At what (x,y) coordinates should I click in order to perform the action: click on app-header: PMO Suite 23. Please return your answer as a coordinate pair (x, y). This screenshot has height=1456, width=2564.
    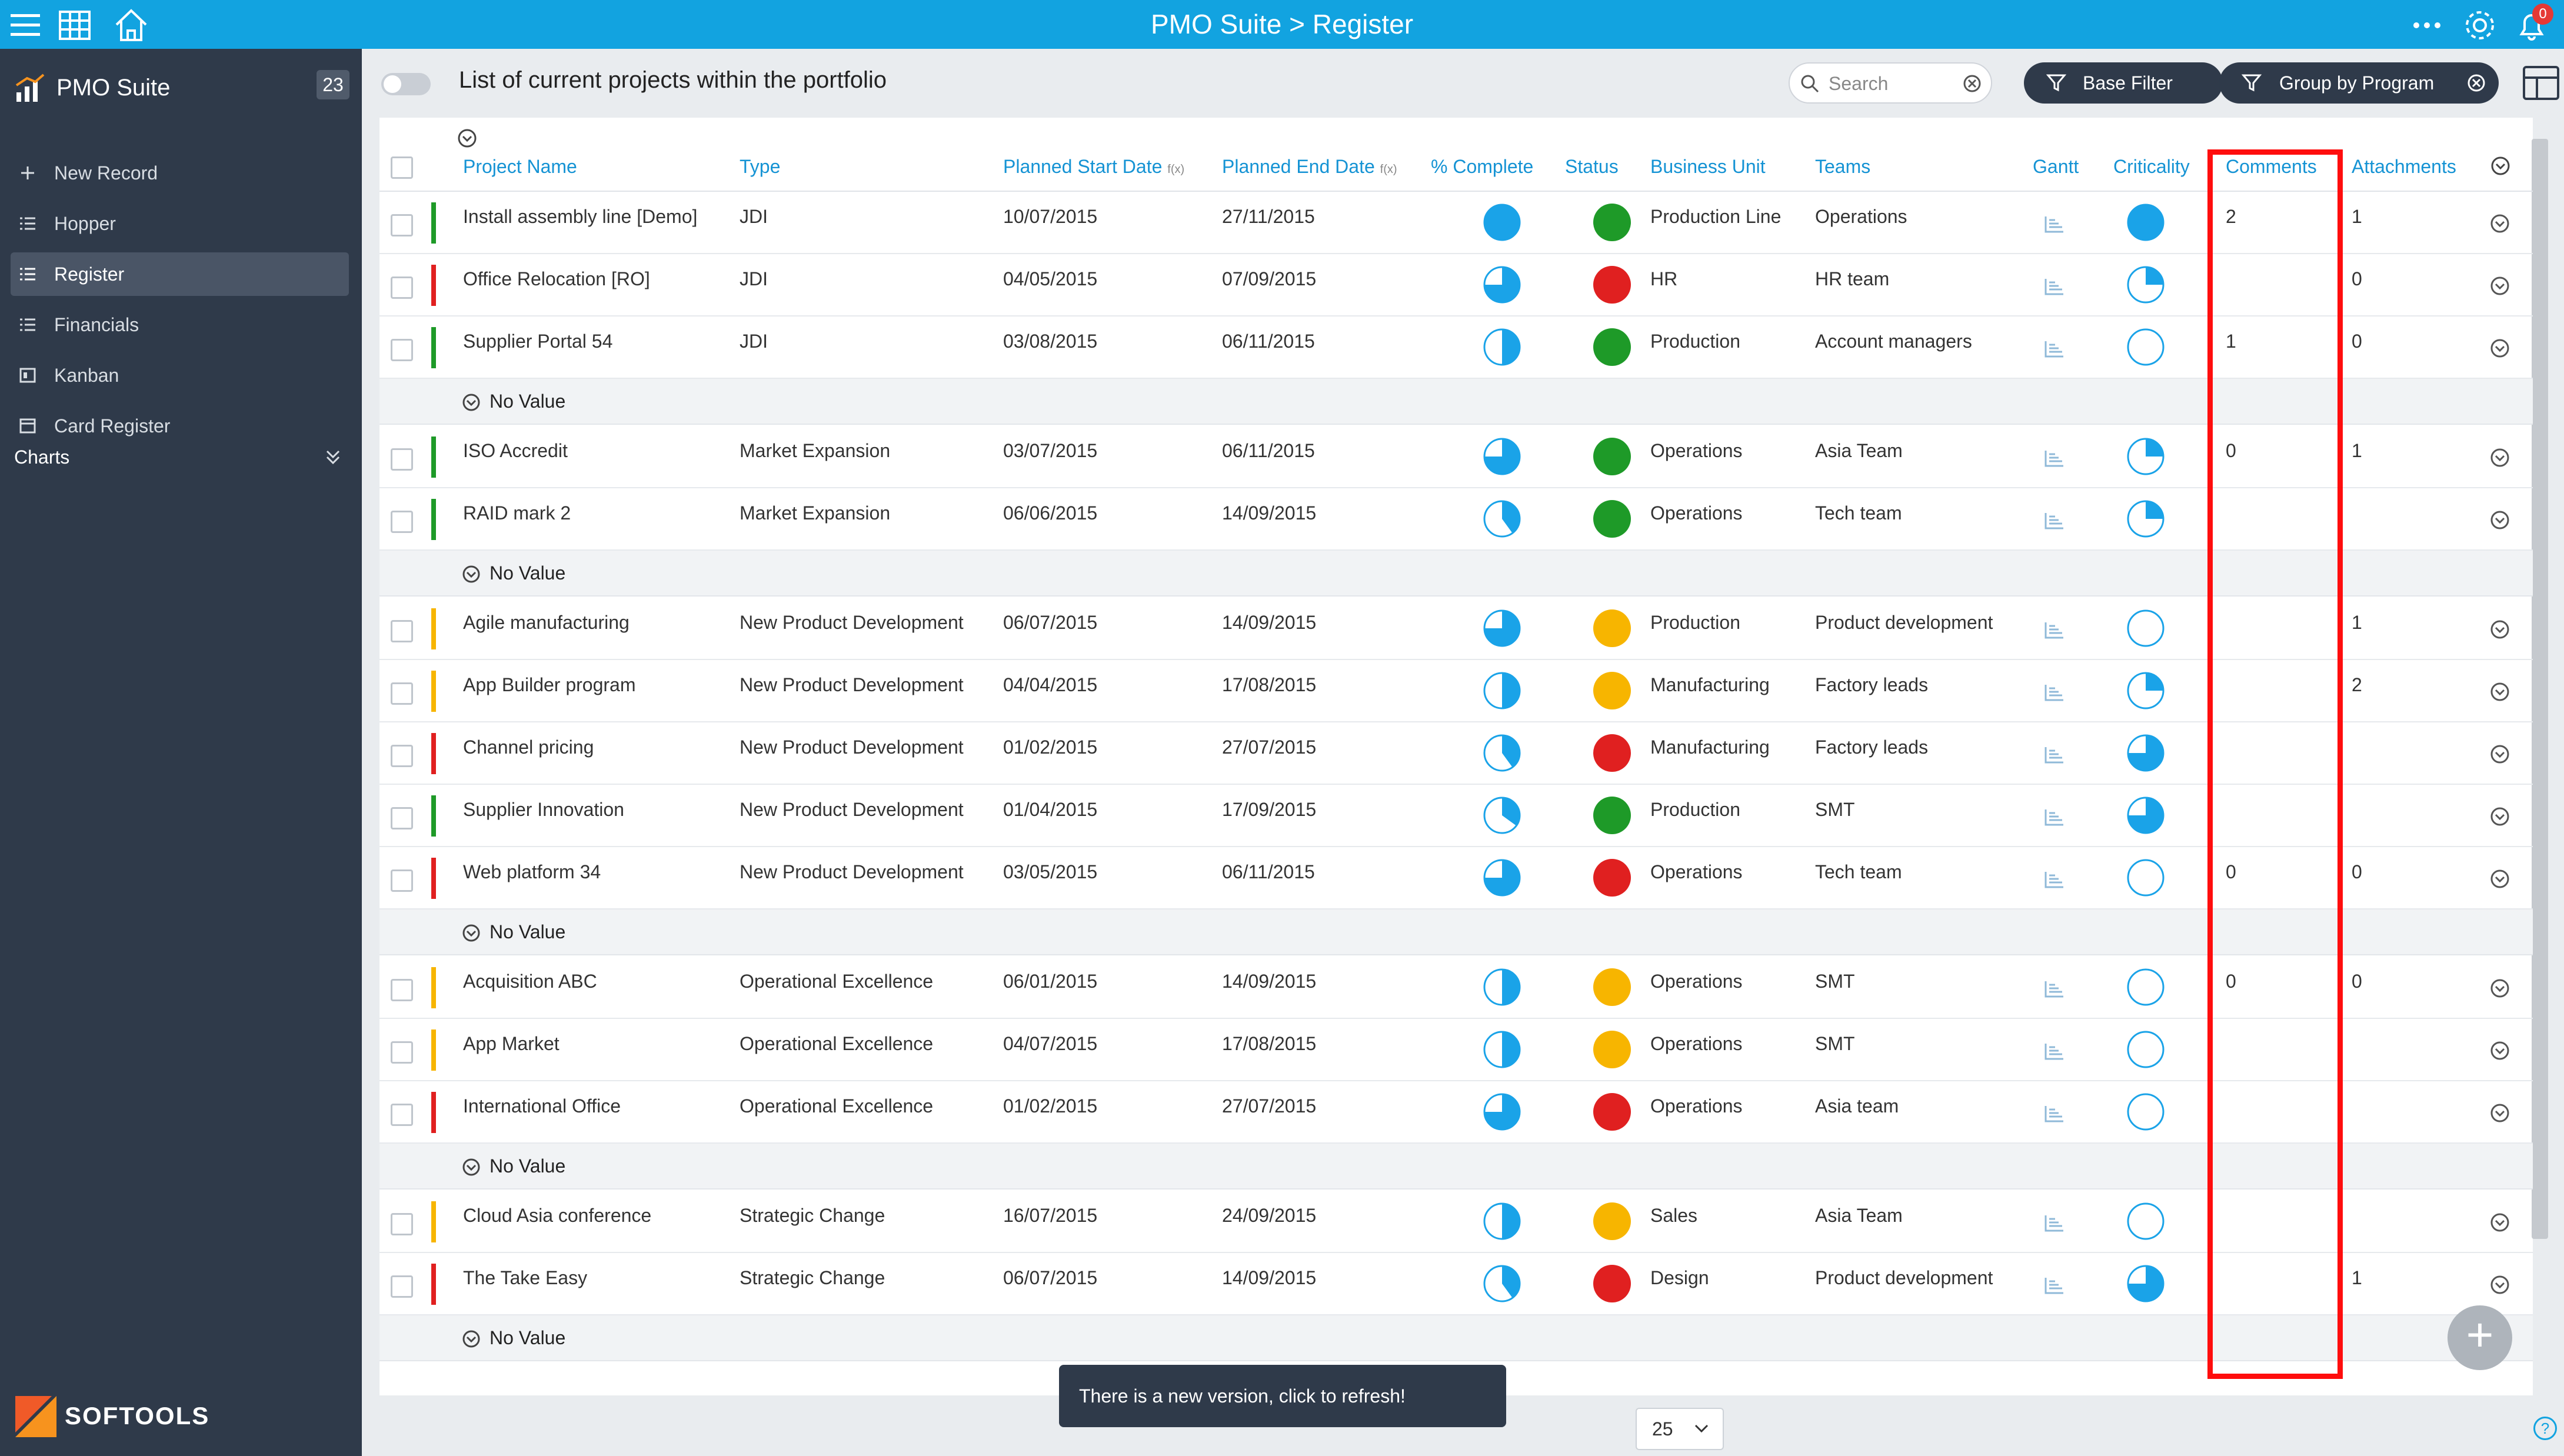
    Looking at the image, I should click on (181, 90).